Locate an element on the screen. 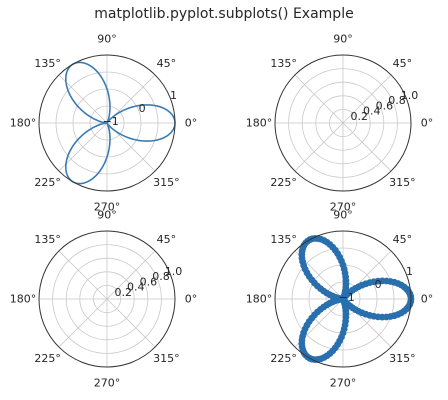 This screenshot has width=448, height=400. figure-title: matplotlib.pyplot.subplots() Example is located at coordinates (223, 14).